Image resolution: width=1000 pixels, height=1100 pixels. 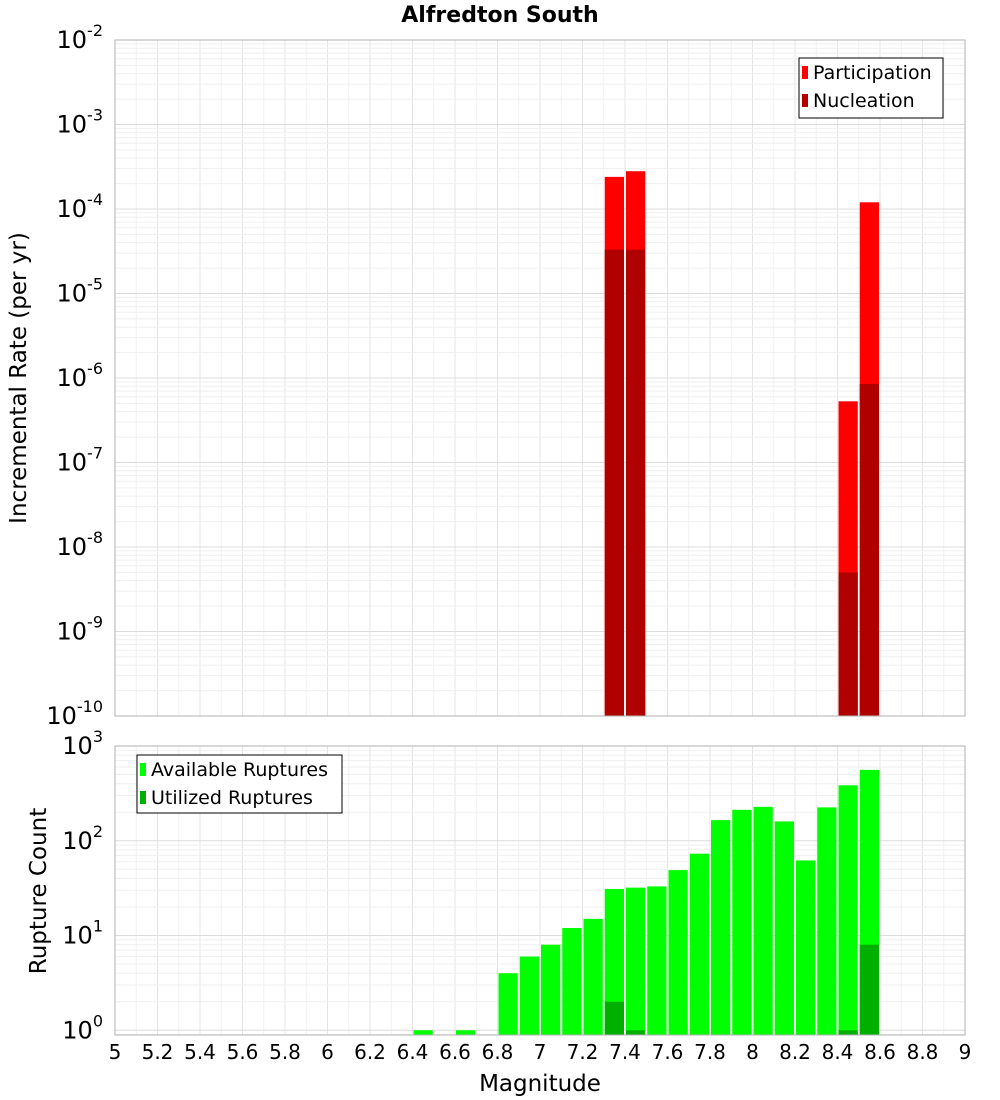 What do you see at coordinates (82, 933) in the screenshot?
I see `y-tick-label: 10¹` at bounding box center [82, 933].